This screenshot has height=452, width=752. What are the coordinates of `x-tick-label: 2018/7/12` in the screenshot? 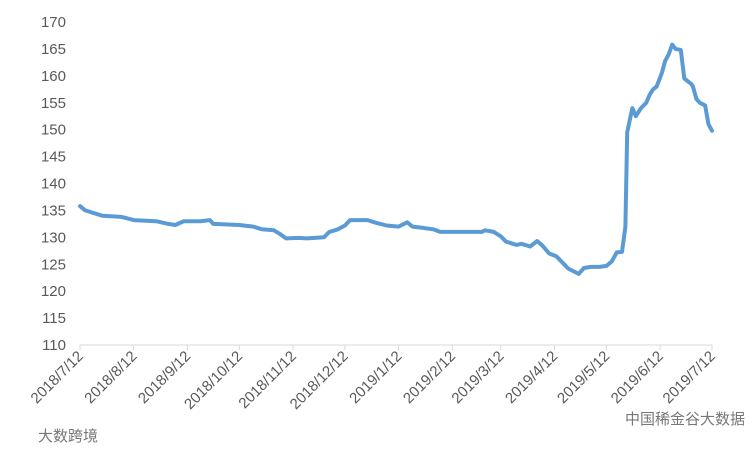 It's located at (57, 377).